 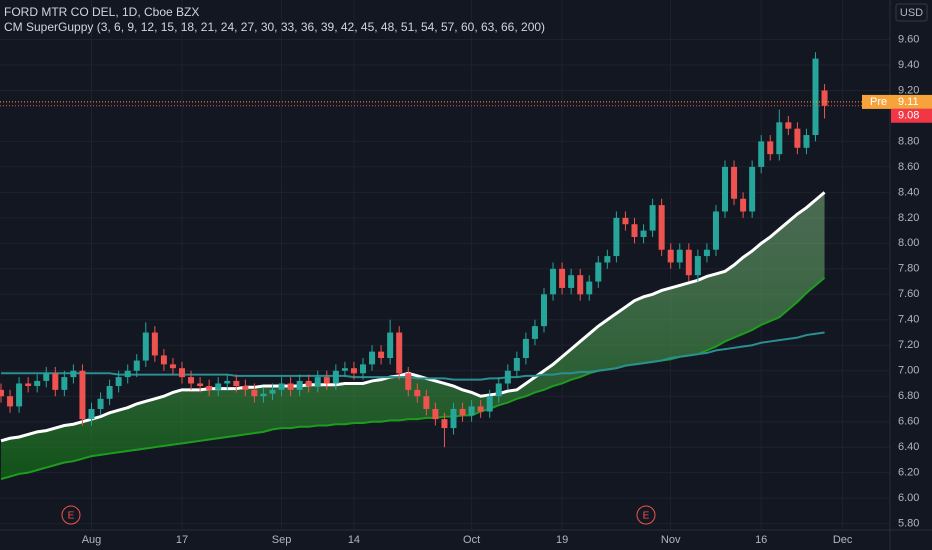 I want to click on y-tick-label: 6.60, so click(x=908, y=422).